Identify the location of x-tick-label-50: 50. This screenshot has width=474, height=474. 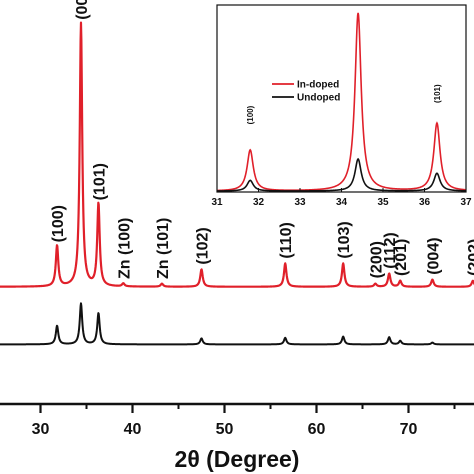
(225, 429).